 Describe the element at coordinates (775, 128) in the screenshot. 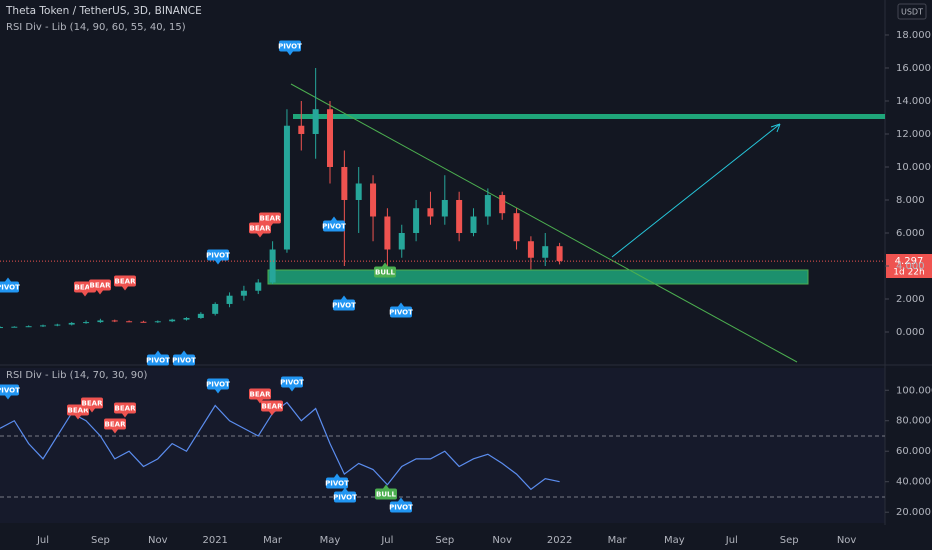

I see `arrow-head` at that location.